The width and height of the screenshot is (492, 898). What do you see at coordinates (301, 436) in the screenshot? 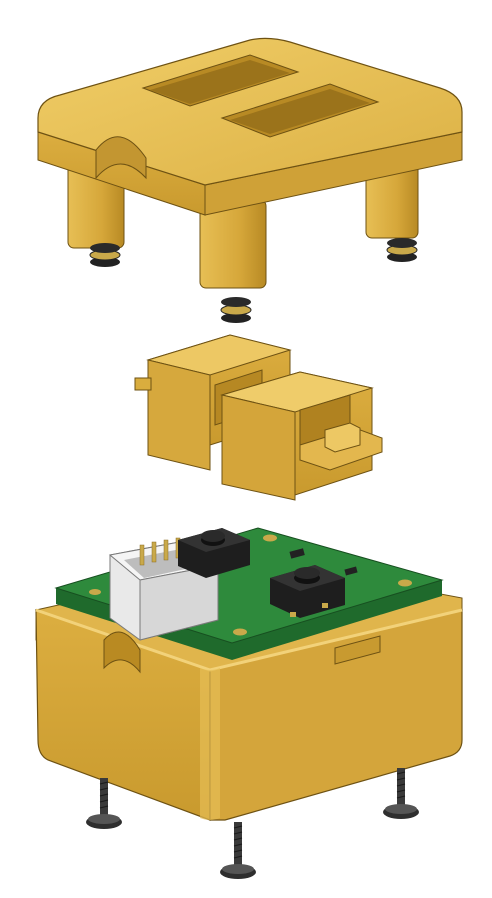
I see `slider-frame-right` at bounding box center [301, 436].